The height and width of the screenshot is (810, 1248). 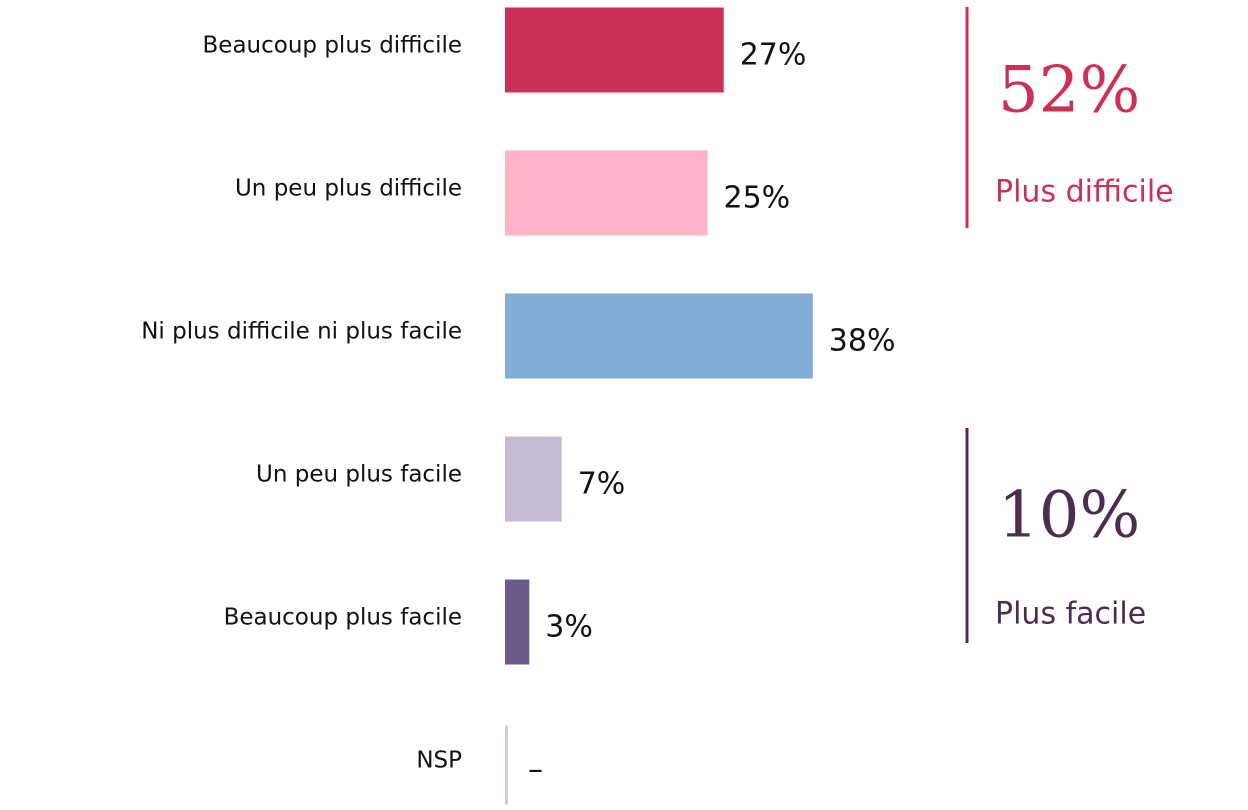 I want to click on value-label: 3%, so click(x=569, y=627).